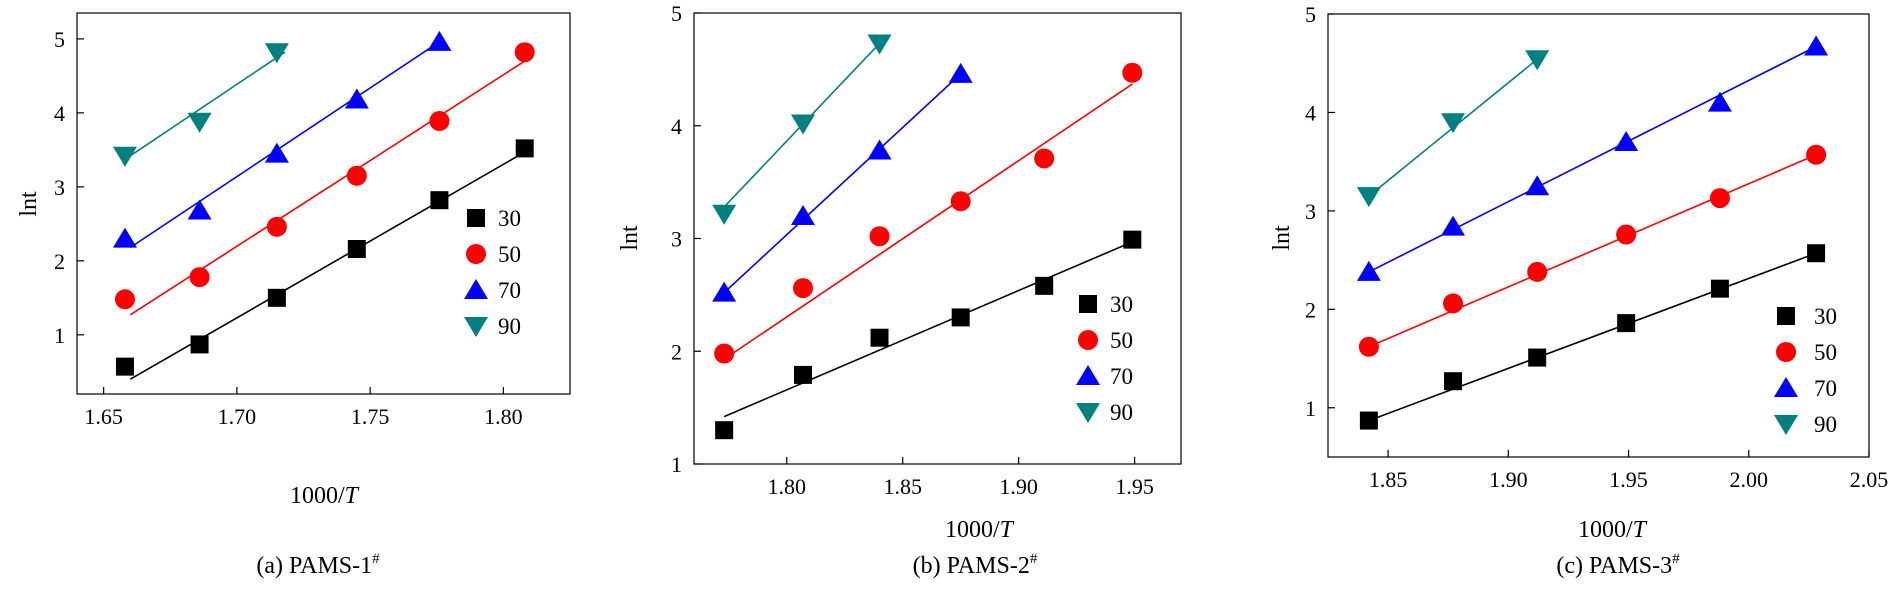  What do you see at coordinates (1825, 388) in the screenshot?
I see `legend-label-c-70: 70` at bounding box center [1825, 388].